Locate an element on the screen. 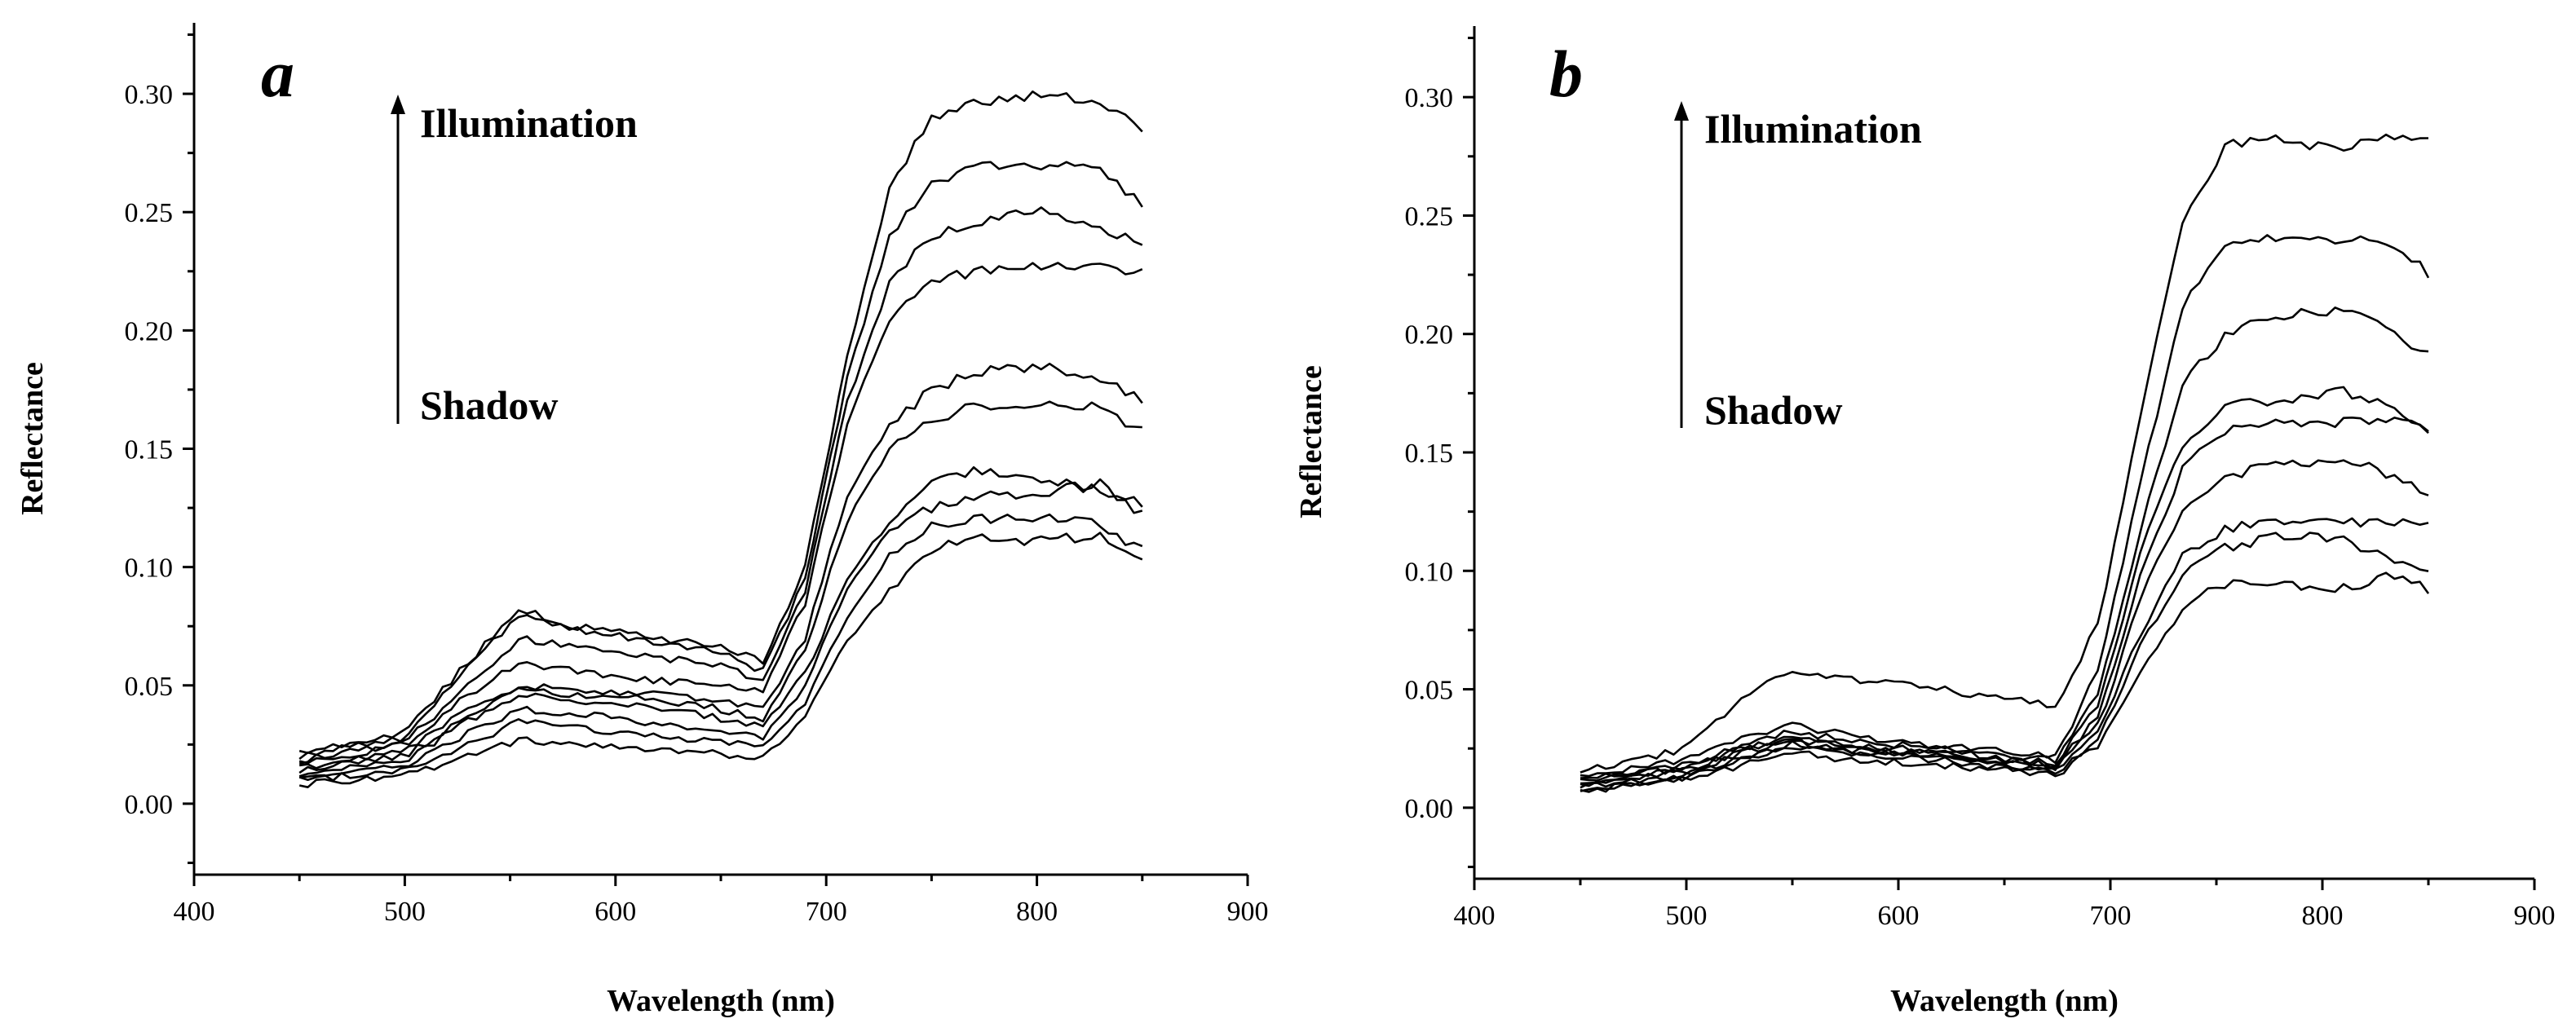 The image size is (2576, 1032). panel-letter-a: a is located at coordinates (277, 74).